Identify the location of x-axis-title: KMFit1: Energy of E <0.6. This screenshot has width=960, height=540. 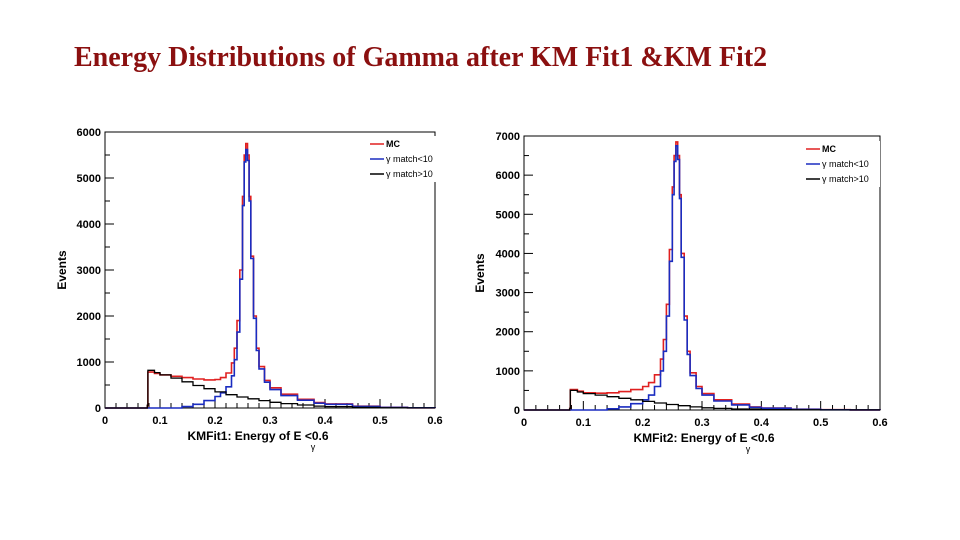
(257, 436).